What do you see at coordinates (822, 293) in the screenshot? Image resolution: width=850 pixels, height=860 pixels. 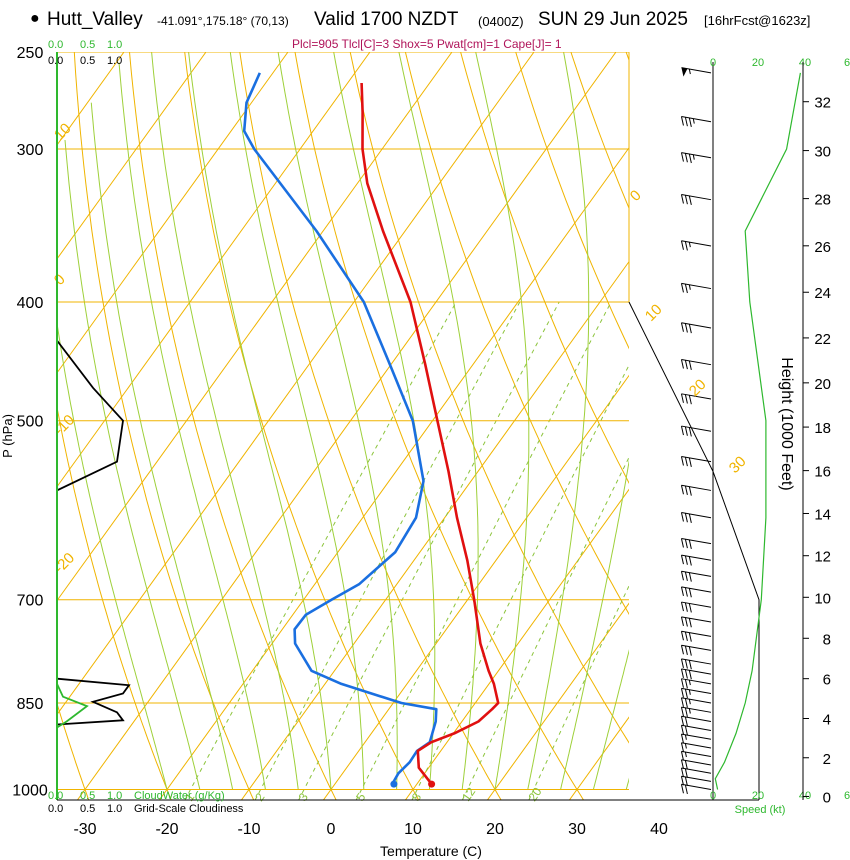 I see `height-tick-label: 24` at bounding box center [822, 293].